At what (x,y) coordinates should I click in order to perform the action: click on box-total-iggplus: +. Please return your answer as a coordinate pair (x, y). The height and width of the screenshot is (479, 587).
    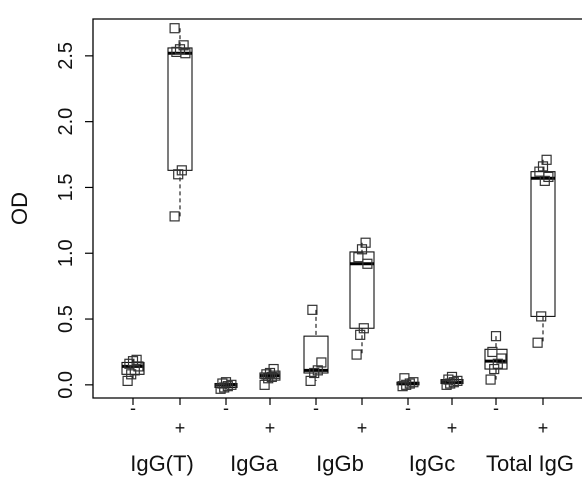
    Looking at the image, I should click on (543, 296).